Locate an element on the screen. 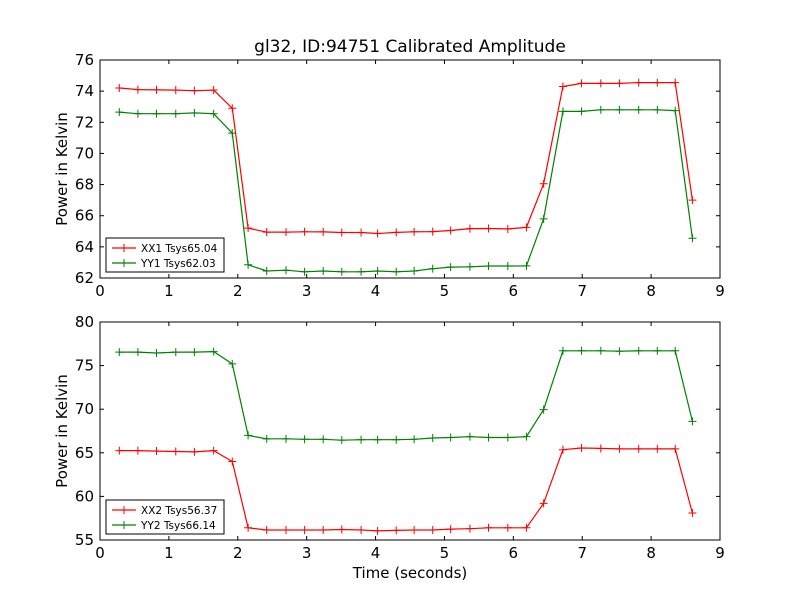 The height and width of the screenshot is (604, 800). x-tick-label: 6 is located at coordinates (514, 553).